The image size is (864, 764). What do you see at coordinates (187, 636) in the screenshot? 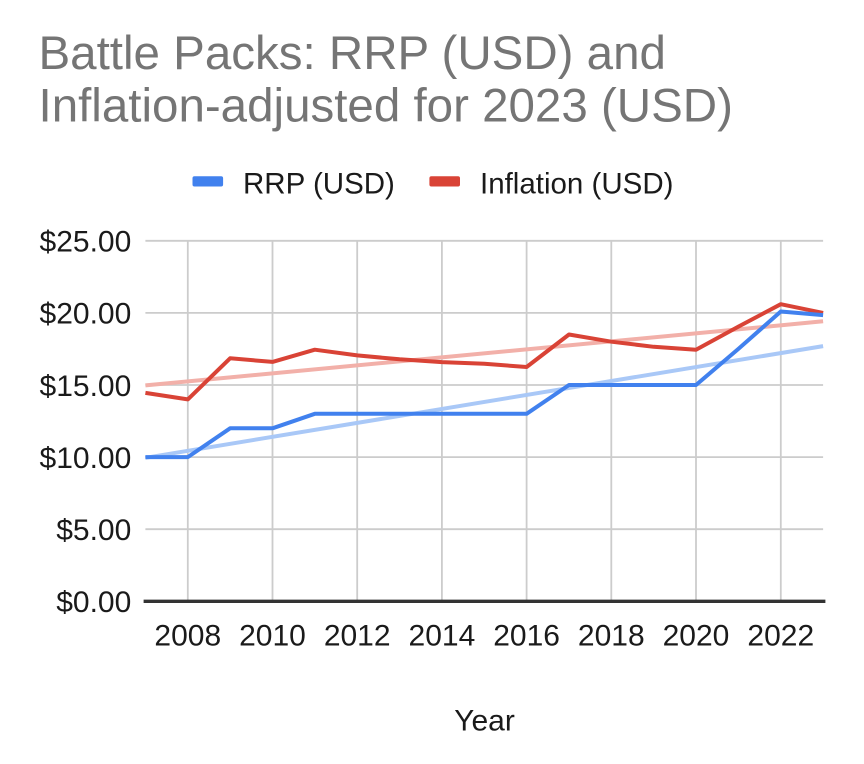
I see `svg-text: 2008` at bounding box center [187, 636].